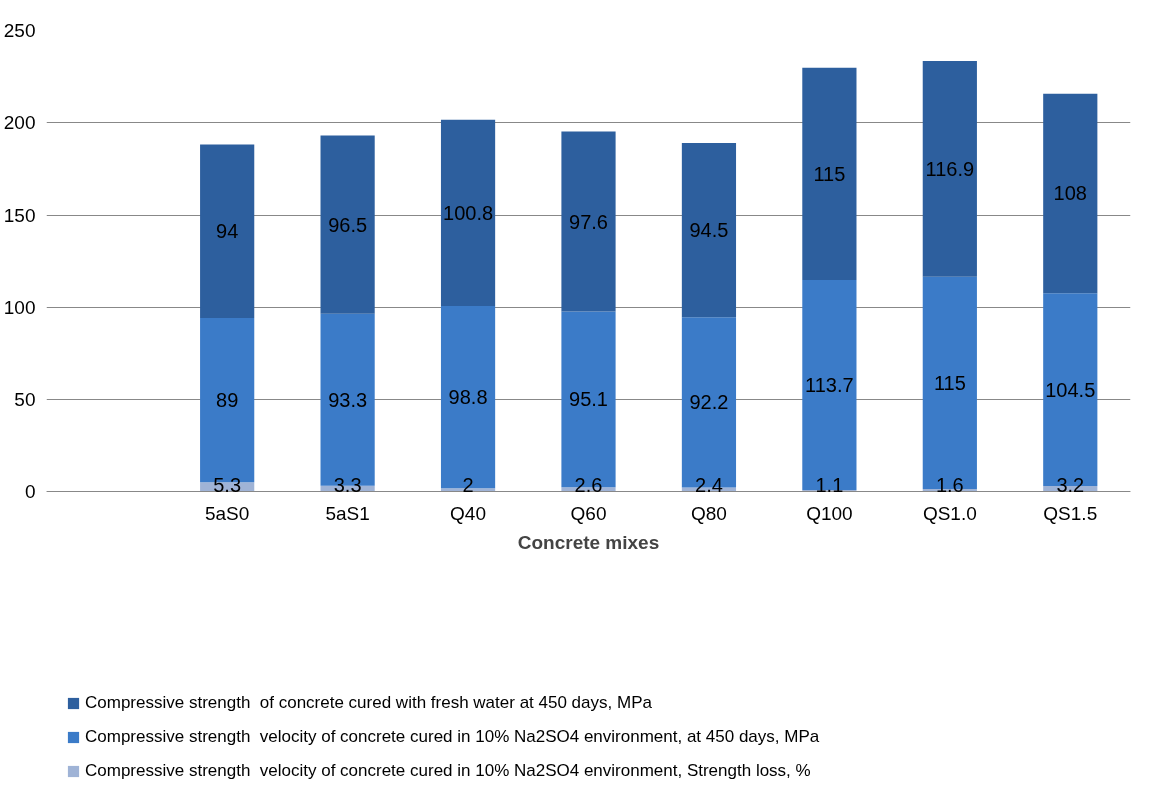 The height and width of the screenshot is (796, 1150). I want to click on data-label: 100.8, so click(468, 212).